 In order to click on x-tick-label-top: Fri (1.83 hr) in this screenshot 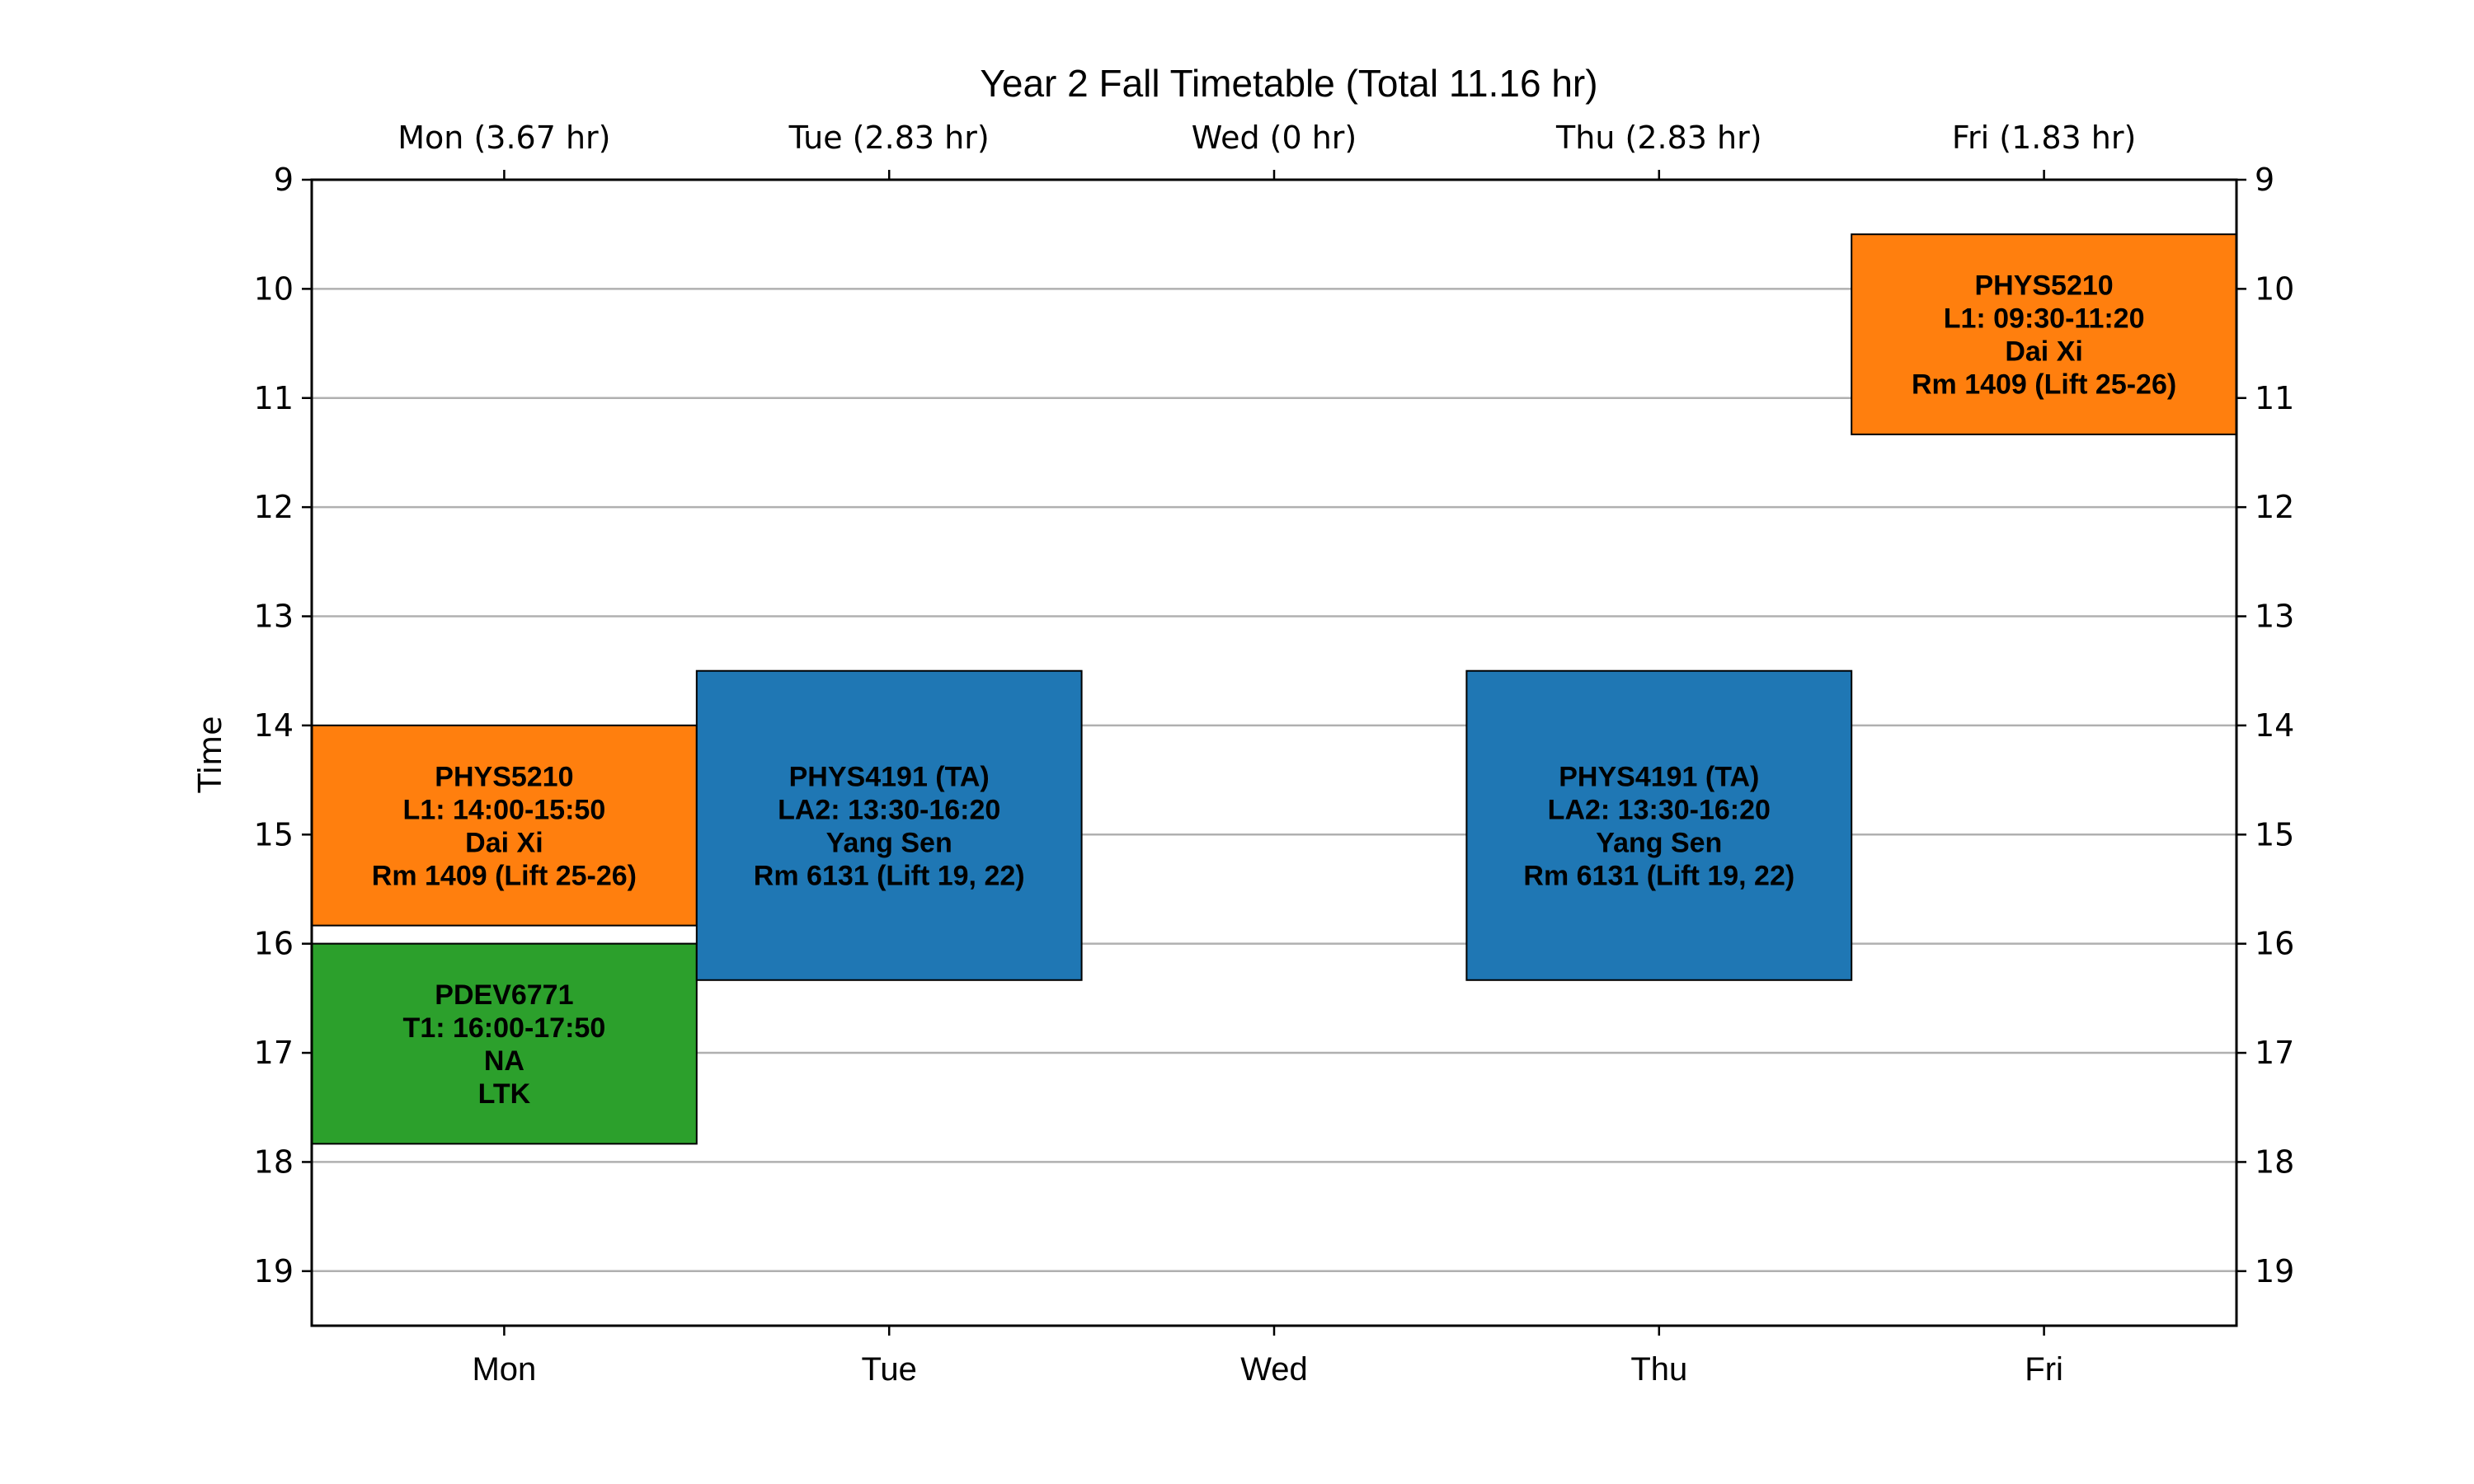, I will do `click(2044, 138)`.